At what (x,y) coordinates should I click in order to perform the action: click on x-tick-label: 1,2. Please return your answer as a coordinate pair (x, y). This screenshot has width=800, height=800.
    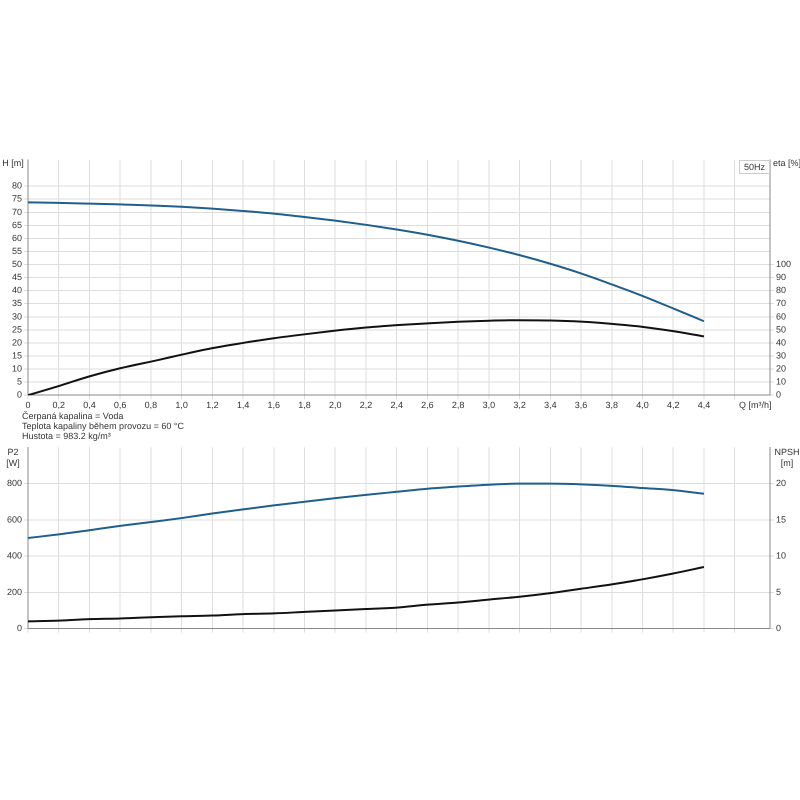
    Looking at the image, I should click on (212, 405).